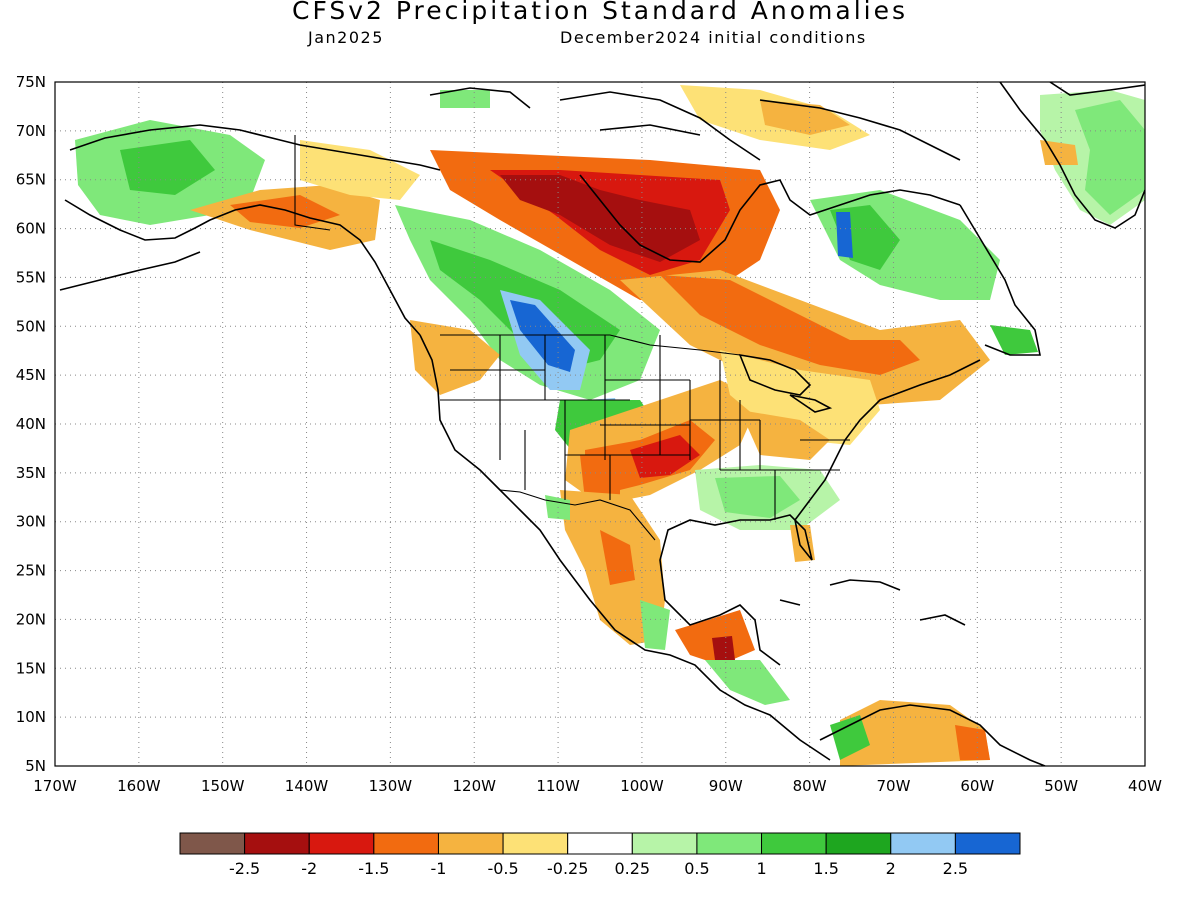 The height and width of the screenshot is (900, 1200). What do you see at coordinates (312, 183) in the screenshot?
I see `alaska-canada-border` at bounding box center [312, 183].